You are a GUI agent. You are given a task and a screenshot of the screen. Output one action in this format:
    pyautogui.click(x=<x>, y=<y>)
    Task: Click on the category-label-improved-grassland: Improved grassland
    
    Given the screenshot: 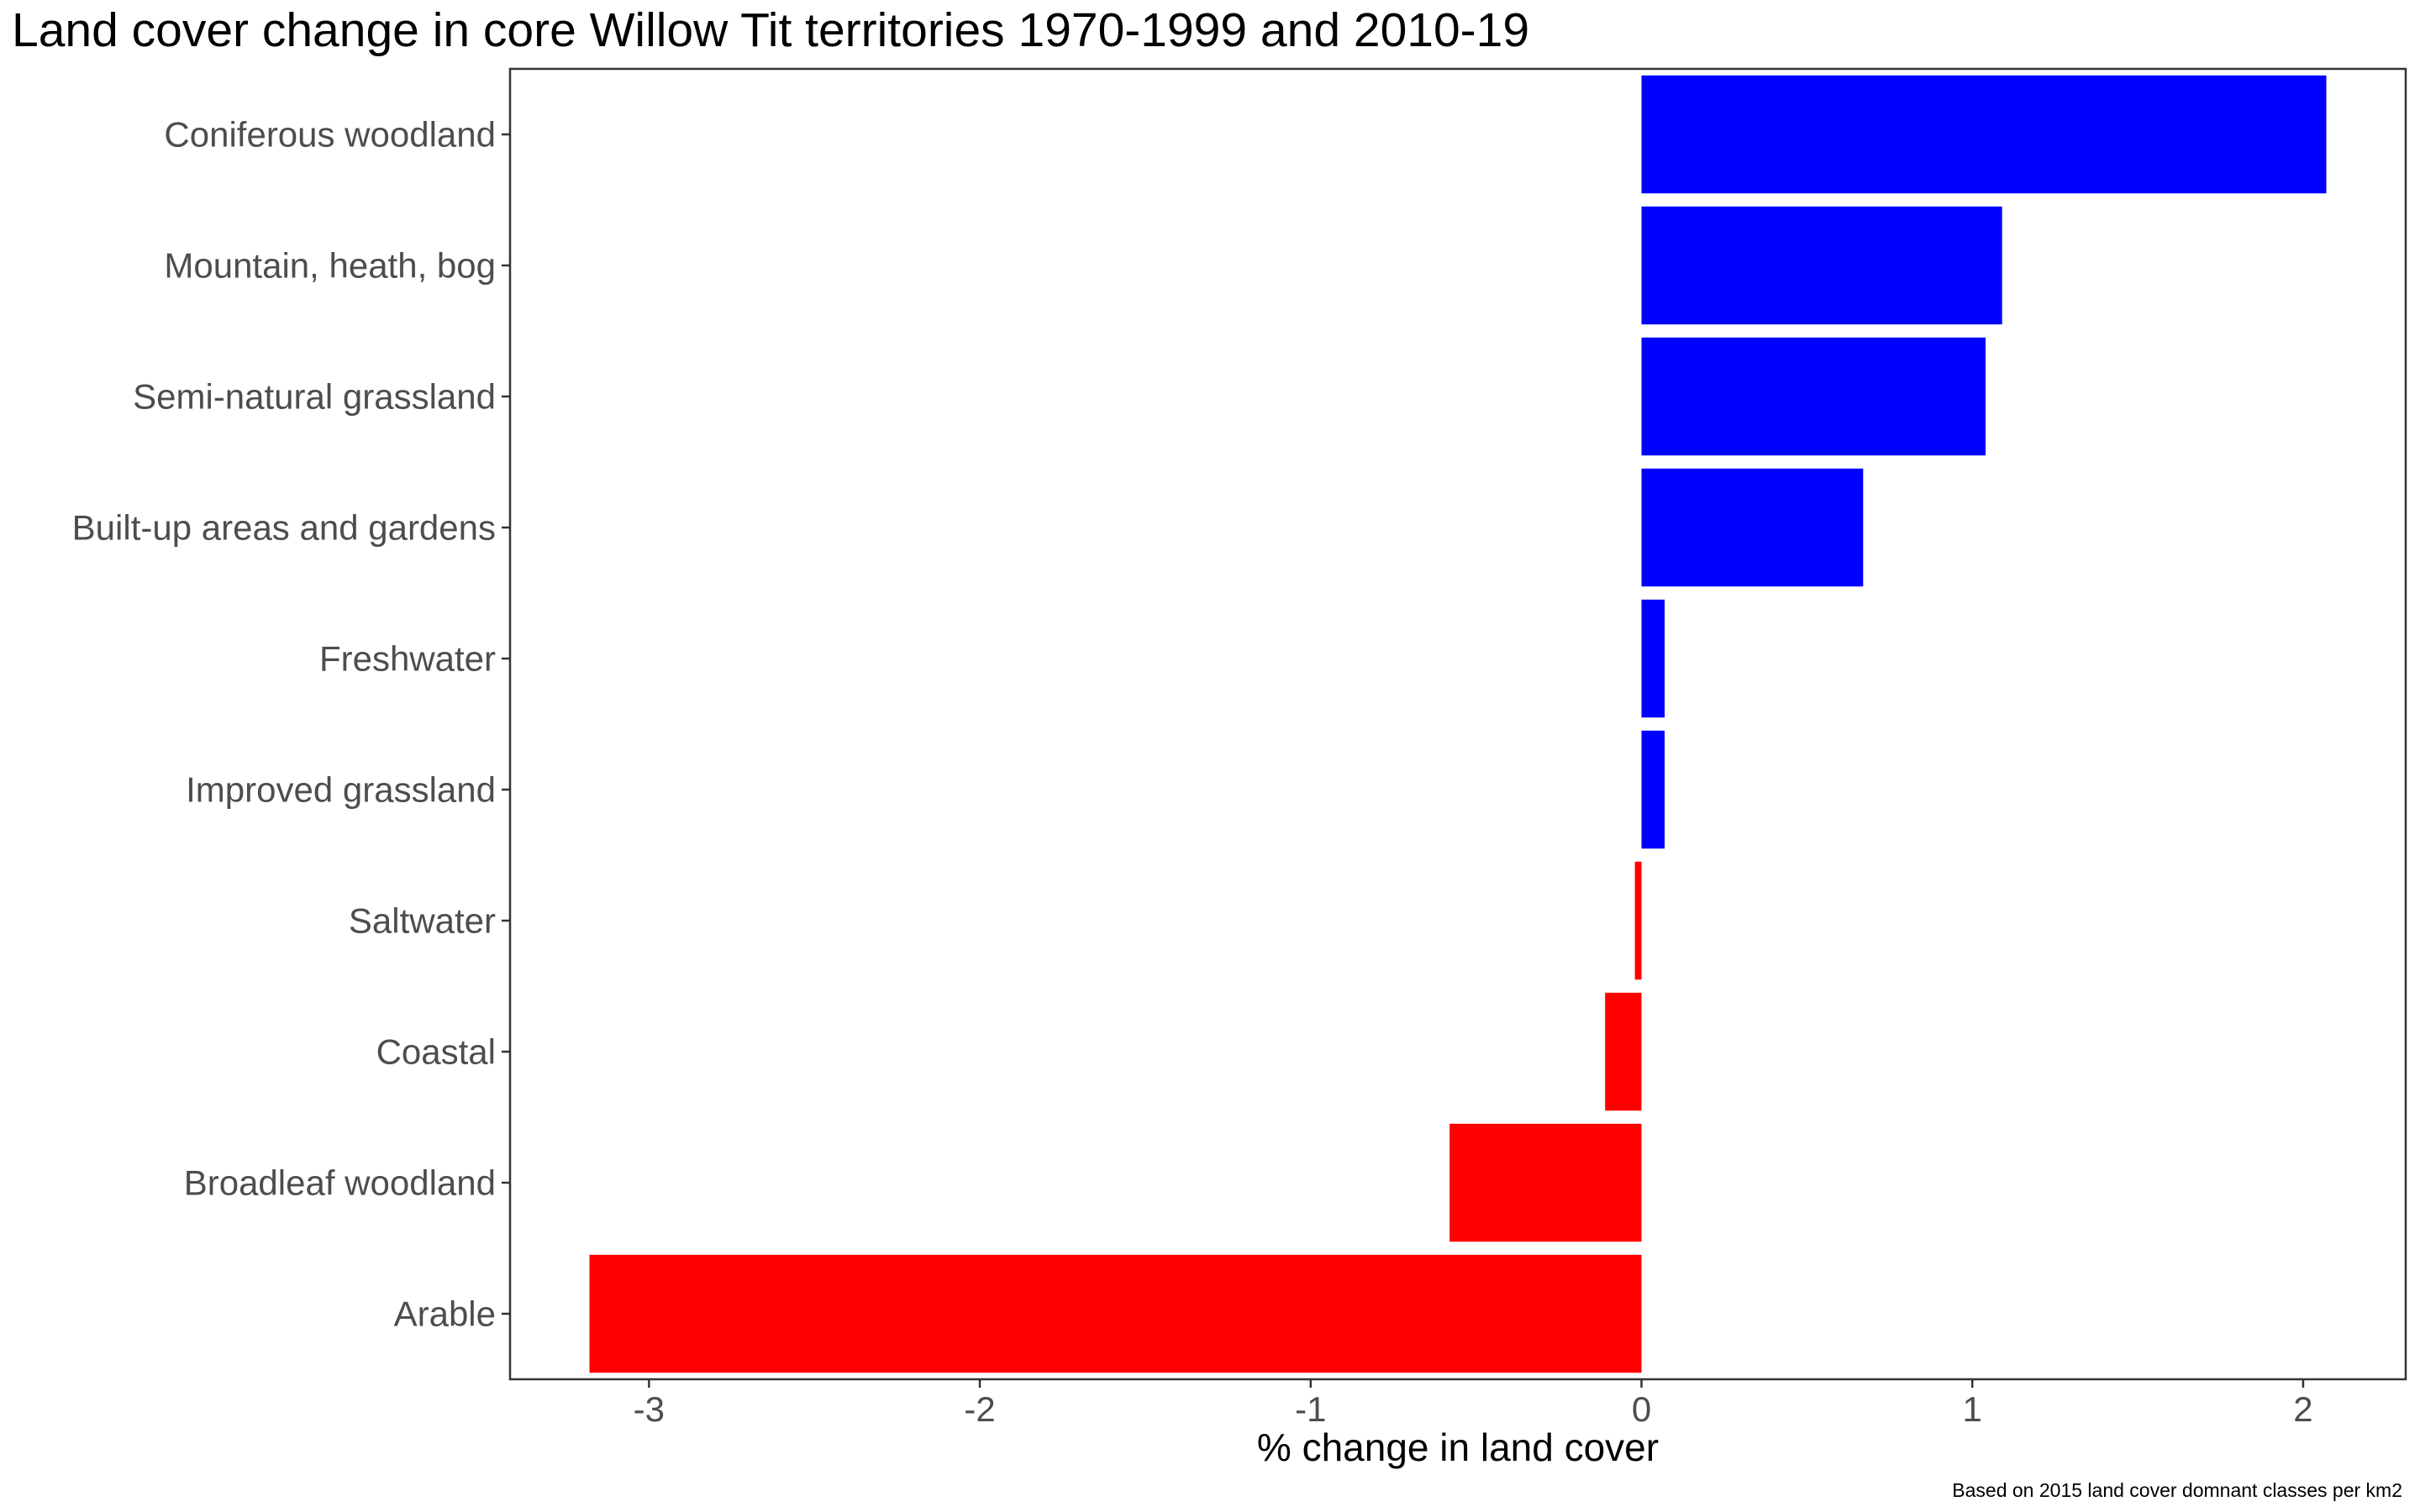 What is the action you would take?
    pyautogui.click(x=341, y=790)
    